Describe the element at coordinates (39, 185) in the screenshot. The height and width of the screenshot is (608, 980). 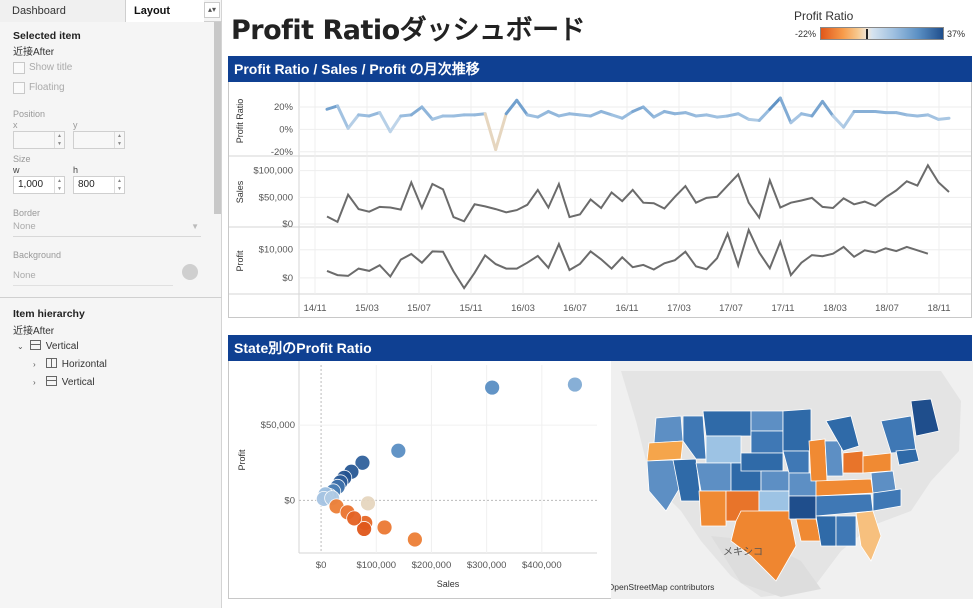
I see `size-w-input: 1,000 ▲ ▼` at that location.